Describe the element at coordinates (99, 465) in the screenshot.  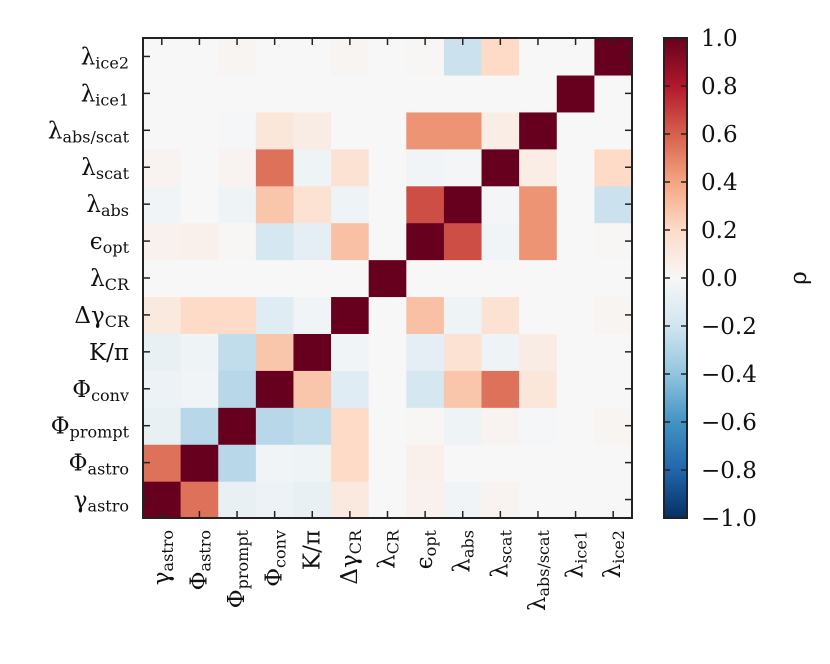
I see `y-tick-label-1: Φastro` at that location.